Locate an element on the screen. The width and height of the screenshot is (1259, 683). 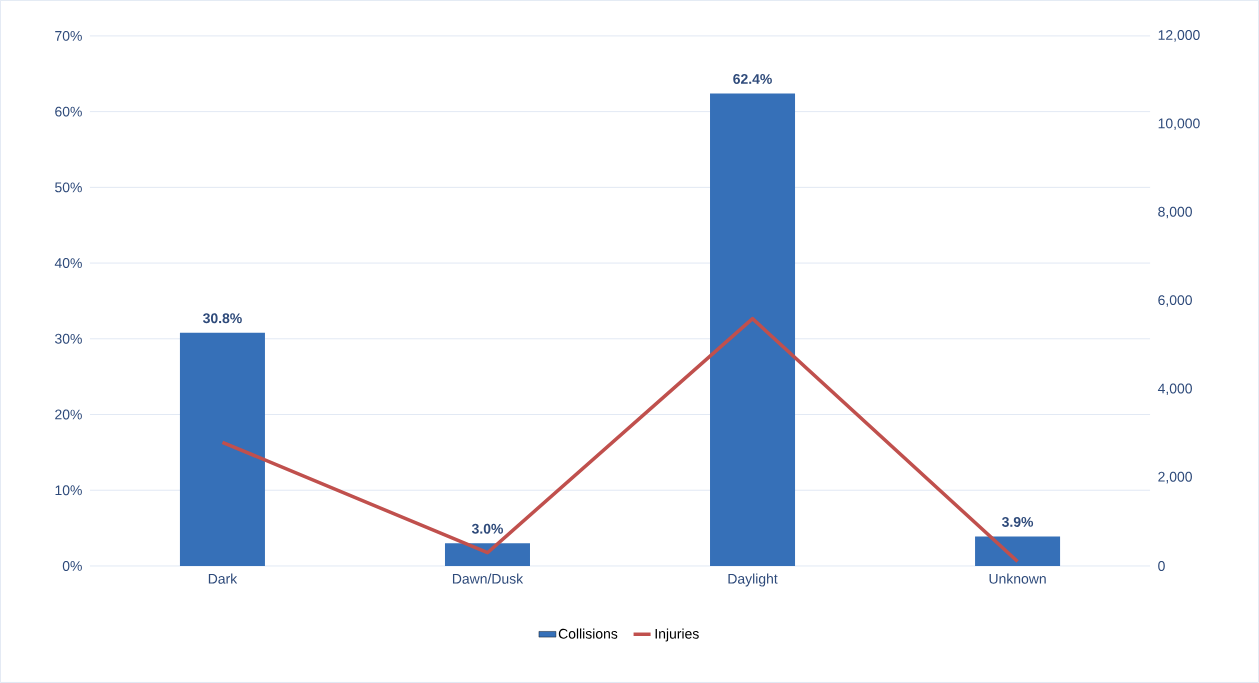
y2-tick-label: 8,000 is located at coordinates (1175, 212).